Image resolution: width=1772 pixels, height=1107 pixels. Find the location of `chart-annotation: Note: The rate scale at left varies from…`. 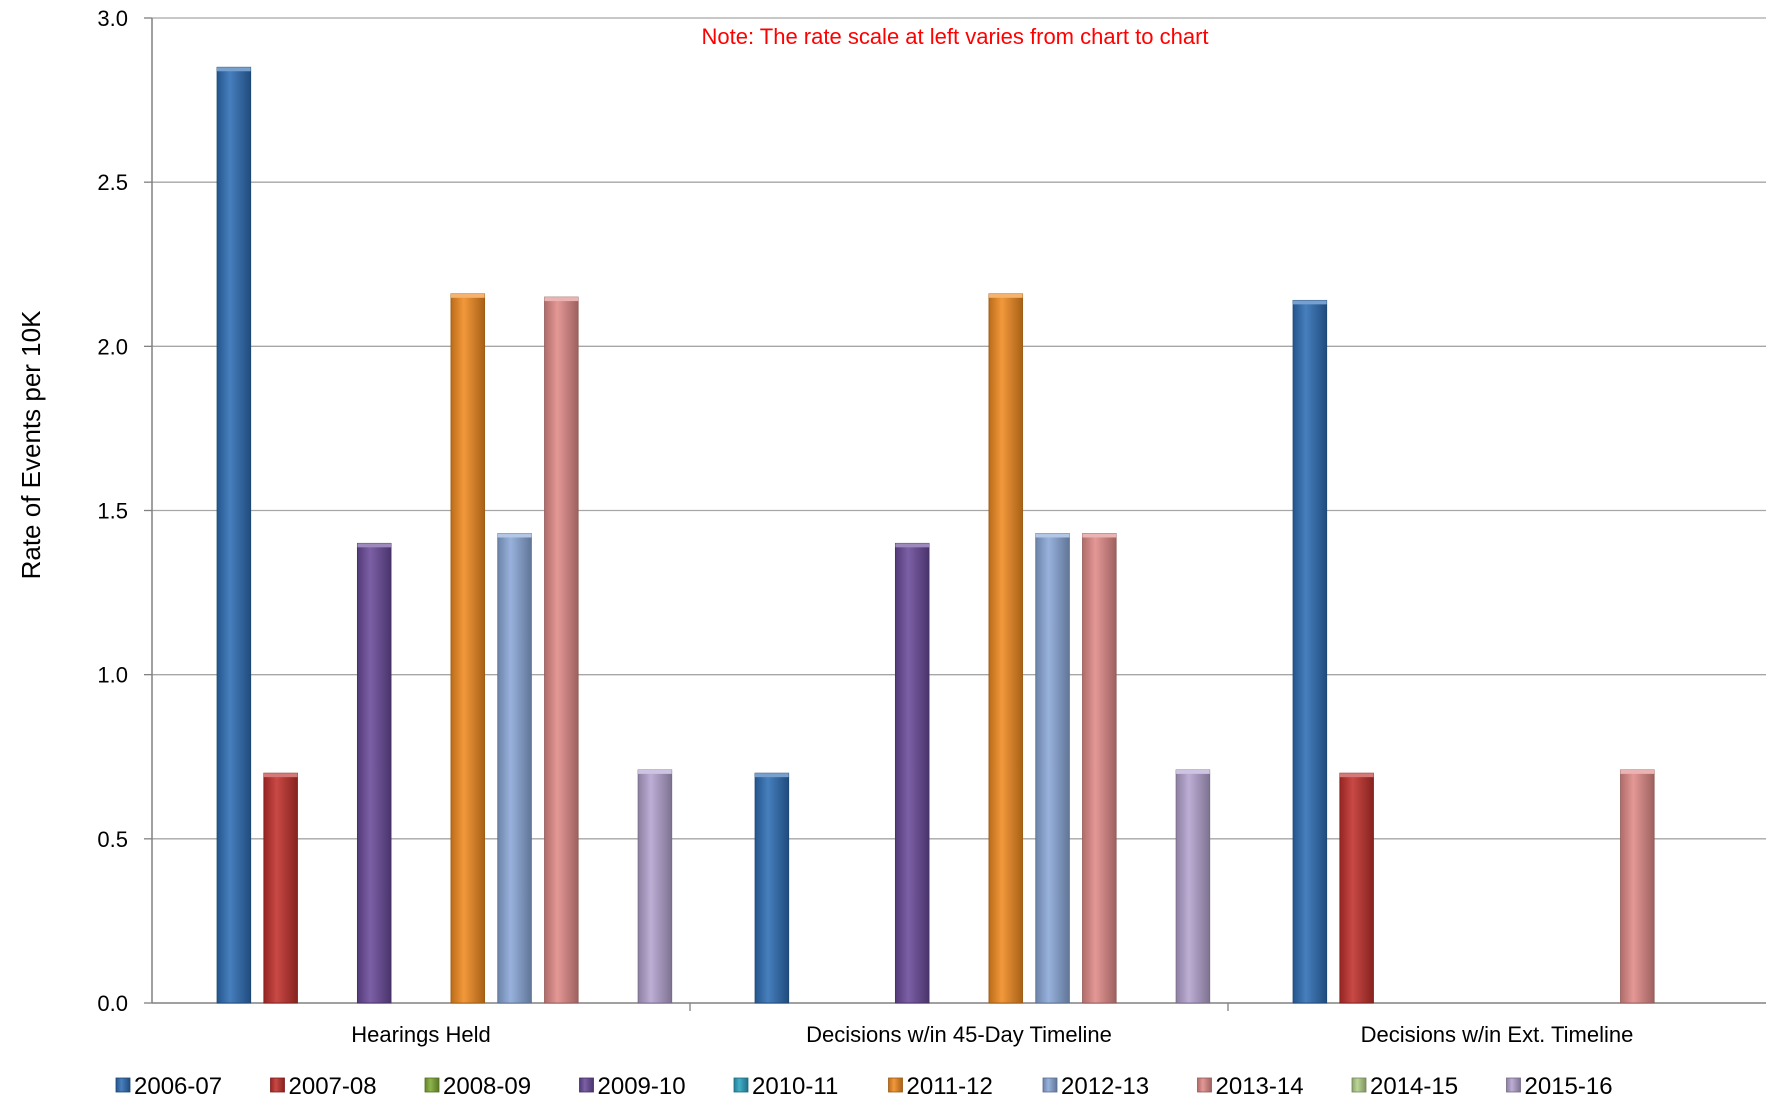

chart-annotation: Note: The rate scale at left varies from… is located at coordinates (954, 36).